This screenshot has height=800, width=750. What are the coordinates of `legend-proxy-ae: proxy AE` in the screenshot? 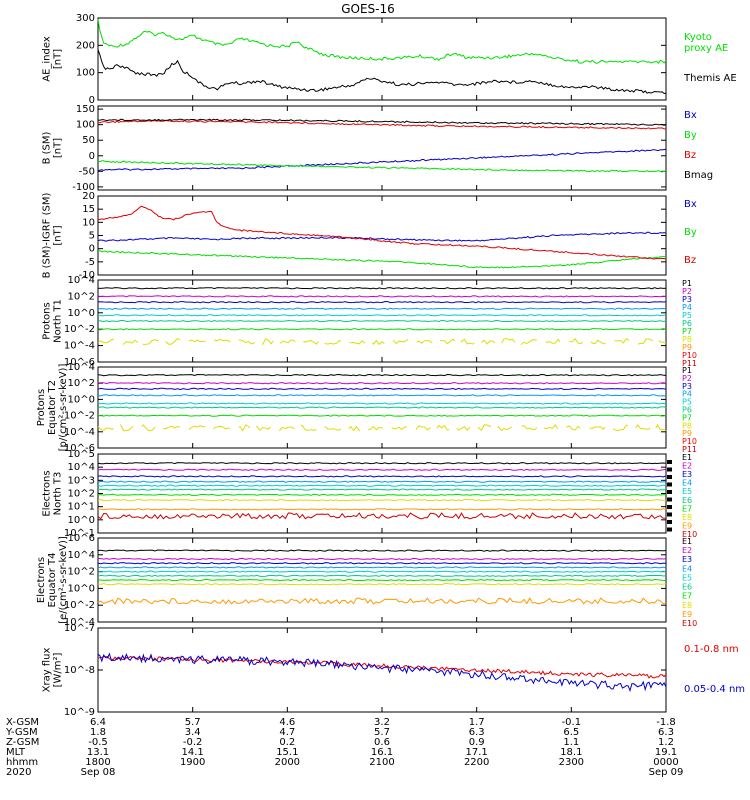 It's located at (706, 48).